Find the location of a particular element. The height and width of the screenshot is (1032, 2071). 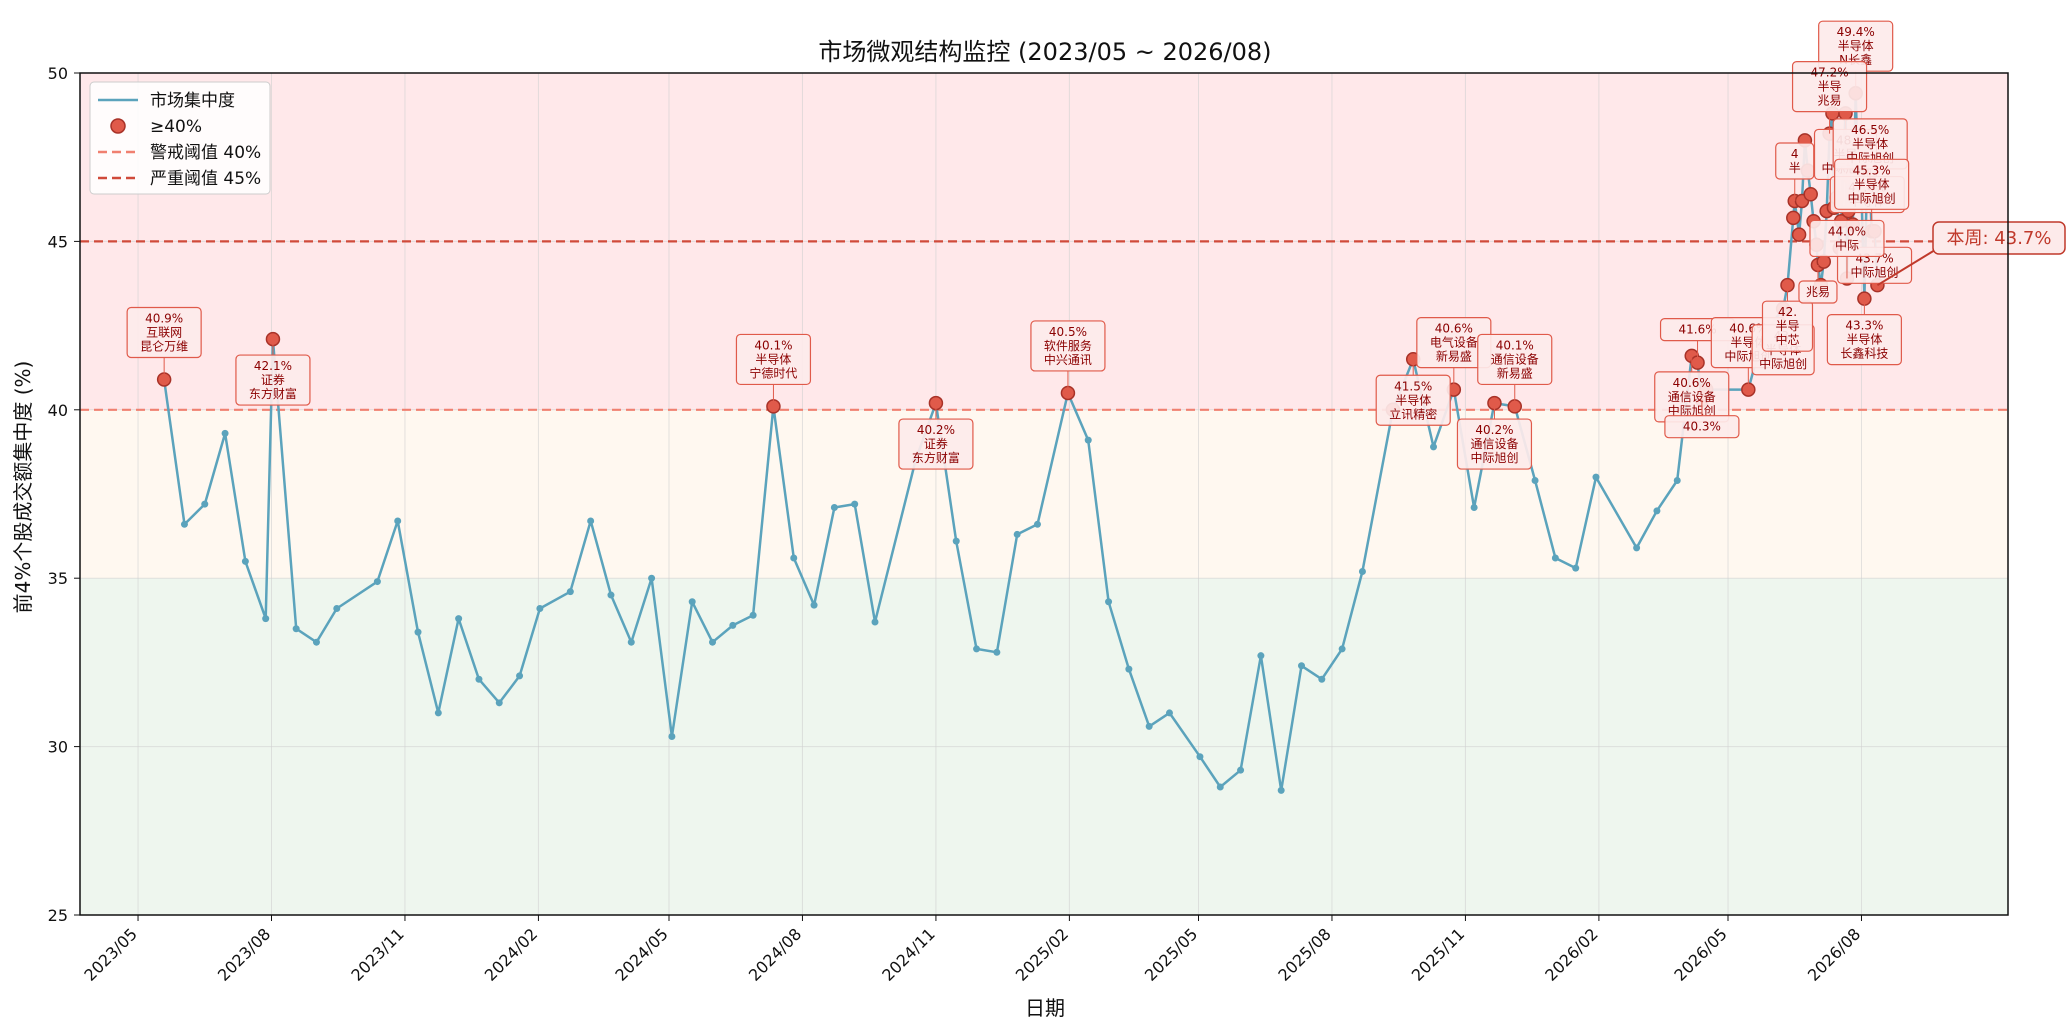

annotation-text: 43.3% is located at coordinates (1864, 326).